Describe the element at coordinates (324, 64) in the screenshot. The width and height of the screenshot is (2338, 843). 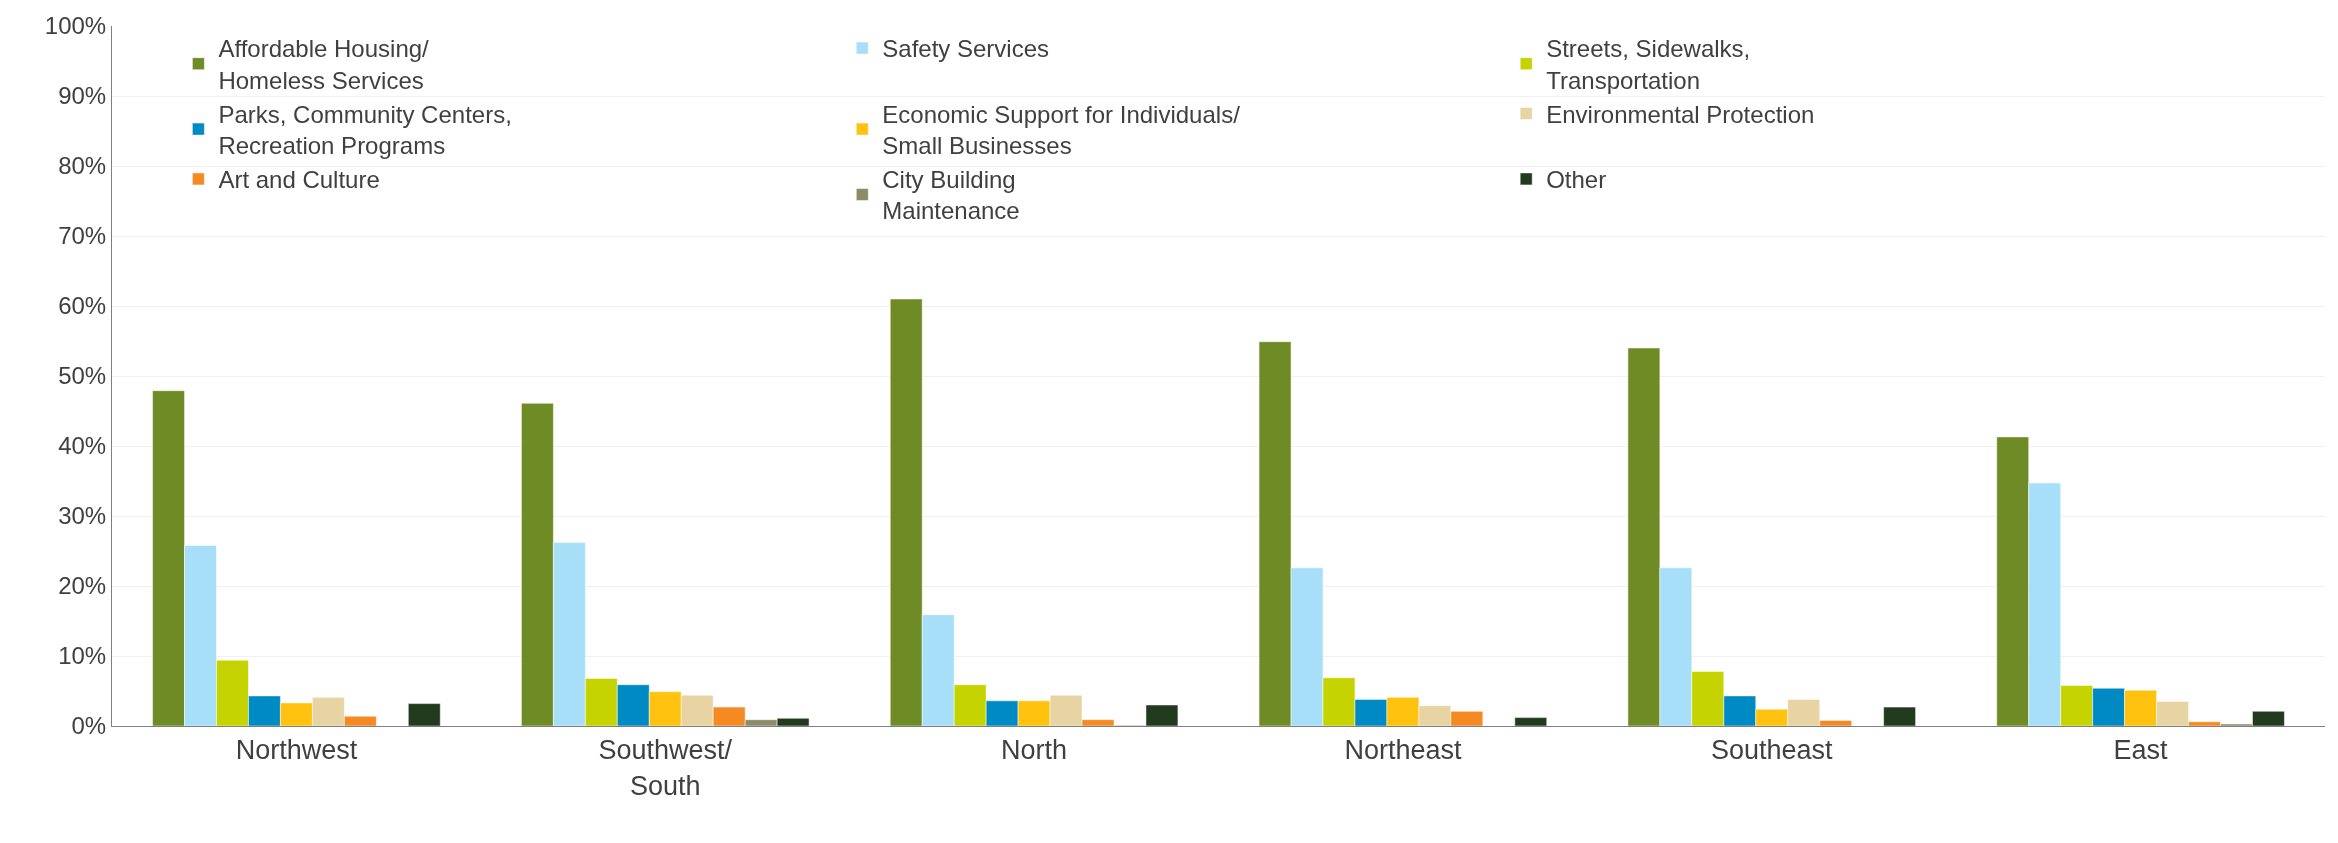
I see `legend-label: Affordable Housing/ Homeless Services` at that location.